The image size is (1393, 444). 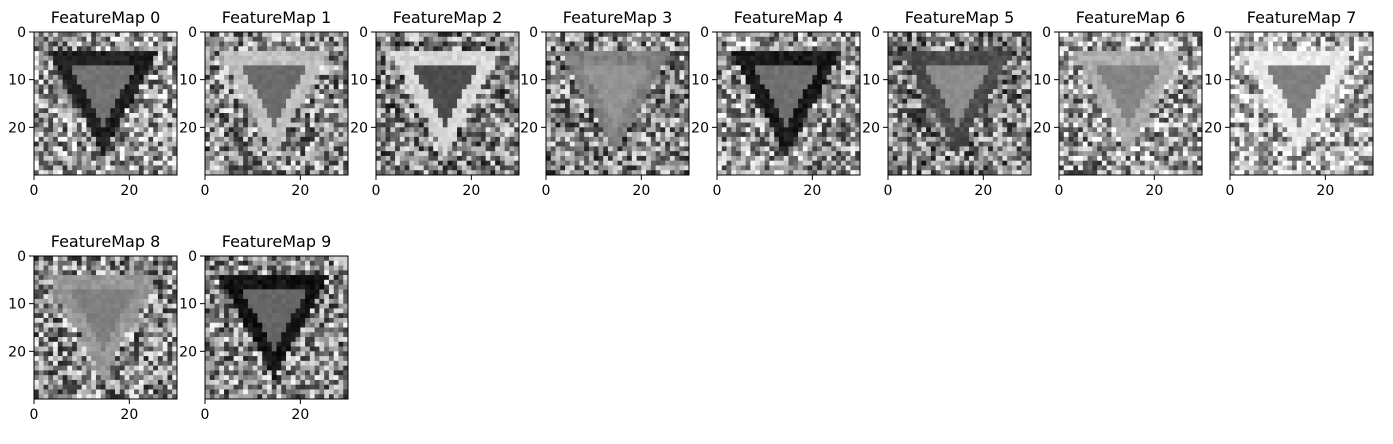 I want to click on subplot-1: FeatureMap 1 0 20 0 10 20, so click(x=264, y=103).